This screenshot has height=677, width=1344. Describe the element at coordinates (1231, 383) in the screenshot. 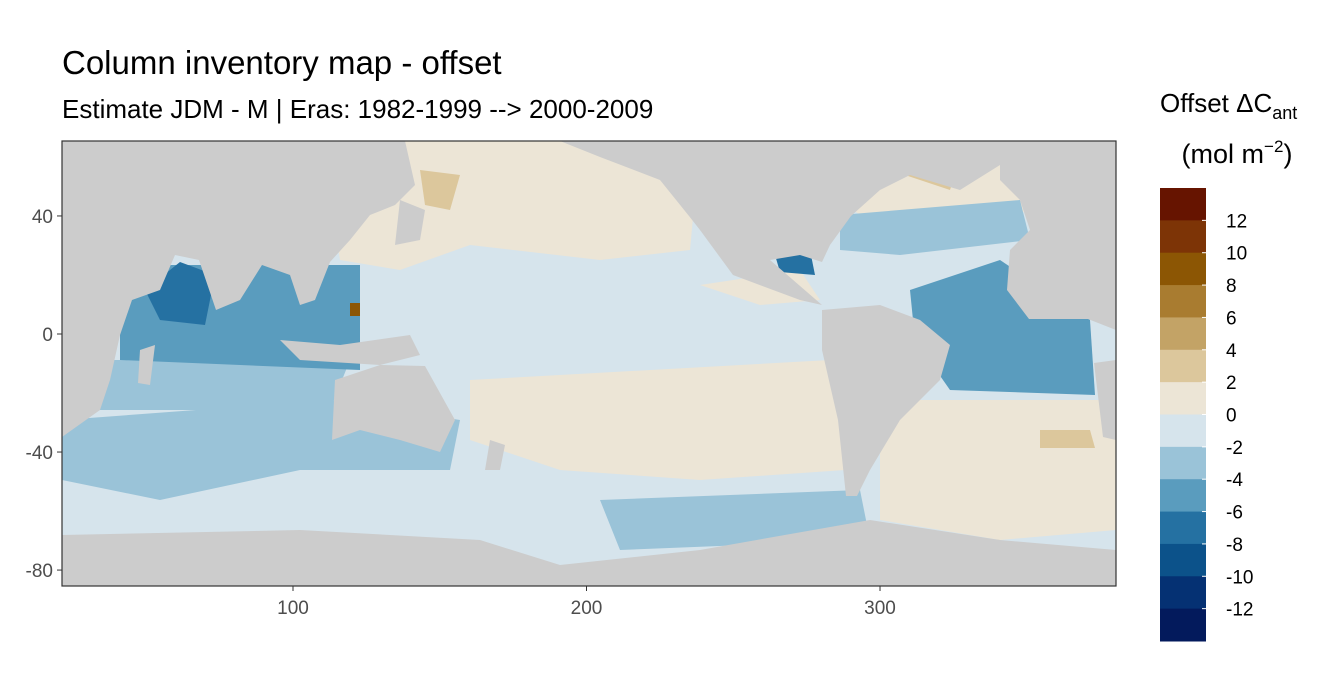

I see `legend-label: 2` at that location.